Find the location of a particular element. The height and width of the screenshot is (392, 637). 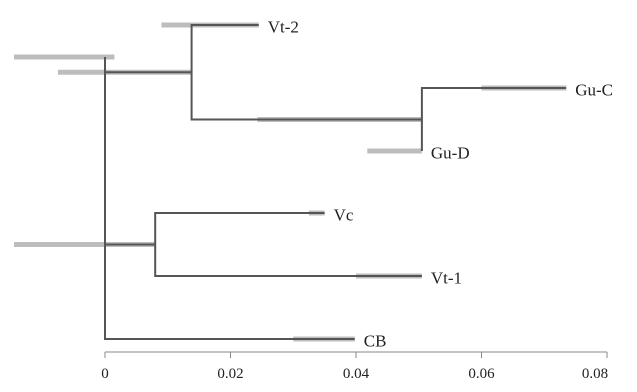

taxon-label-guc: Gu-C is located at coordinates (594, 90).